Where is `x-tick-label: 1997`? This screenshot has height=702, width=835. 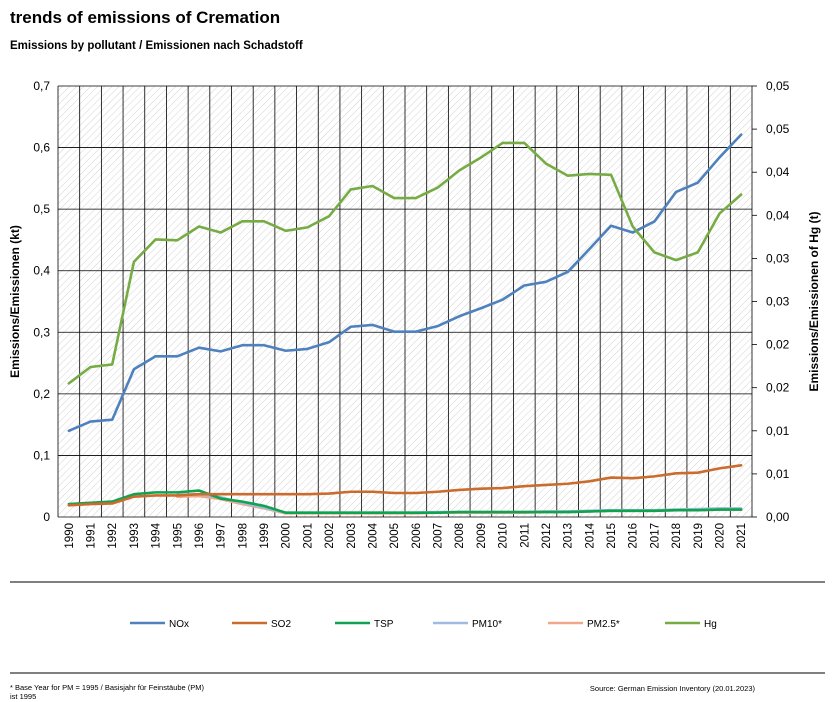 x-tick-label: 1997 is located at coordinates (222, 536).